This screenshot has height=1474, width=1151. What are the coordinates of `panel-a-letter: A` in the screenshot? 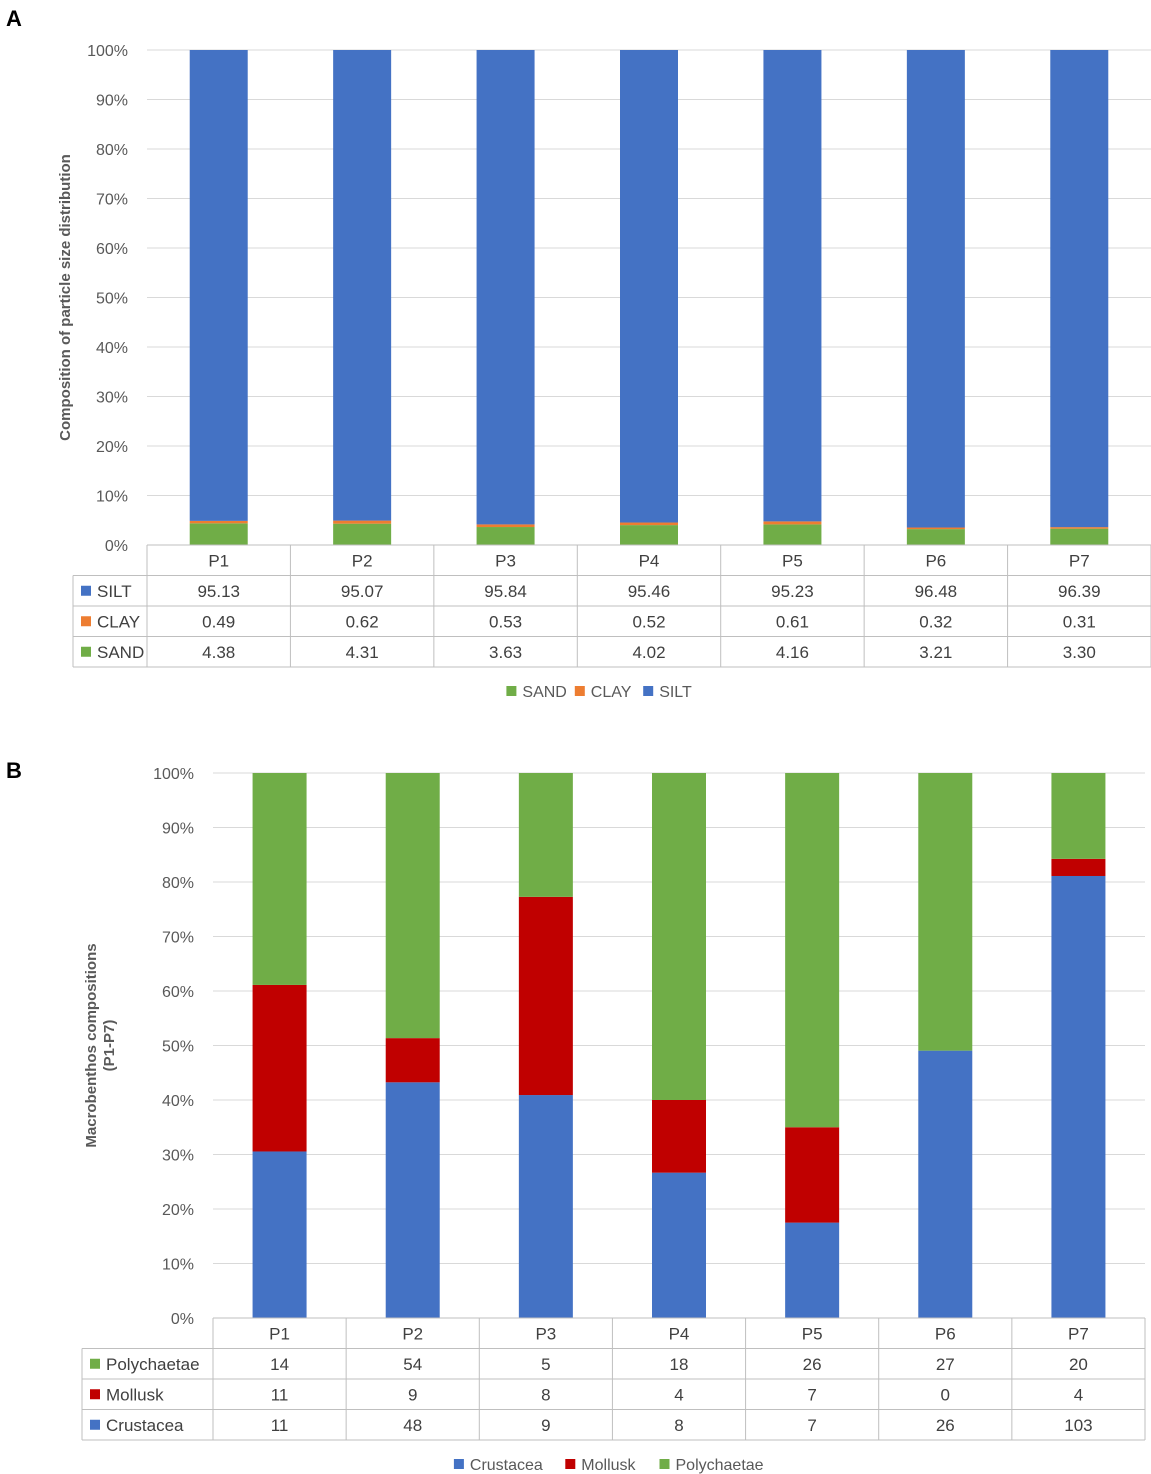 It's located at (14, 18).